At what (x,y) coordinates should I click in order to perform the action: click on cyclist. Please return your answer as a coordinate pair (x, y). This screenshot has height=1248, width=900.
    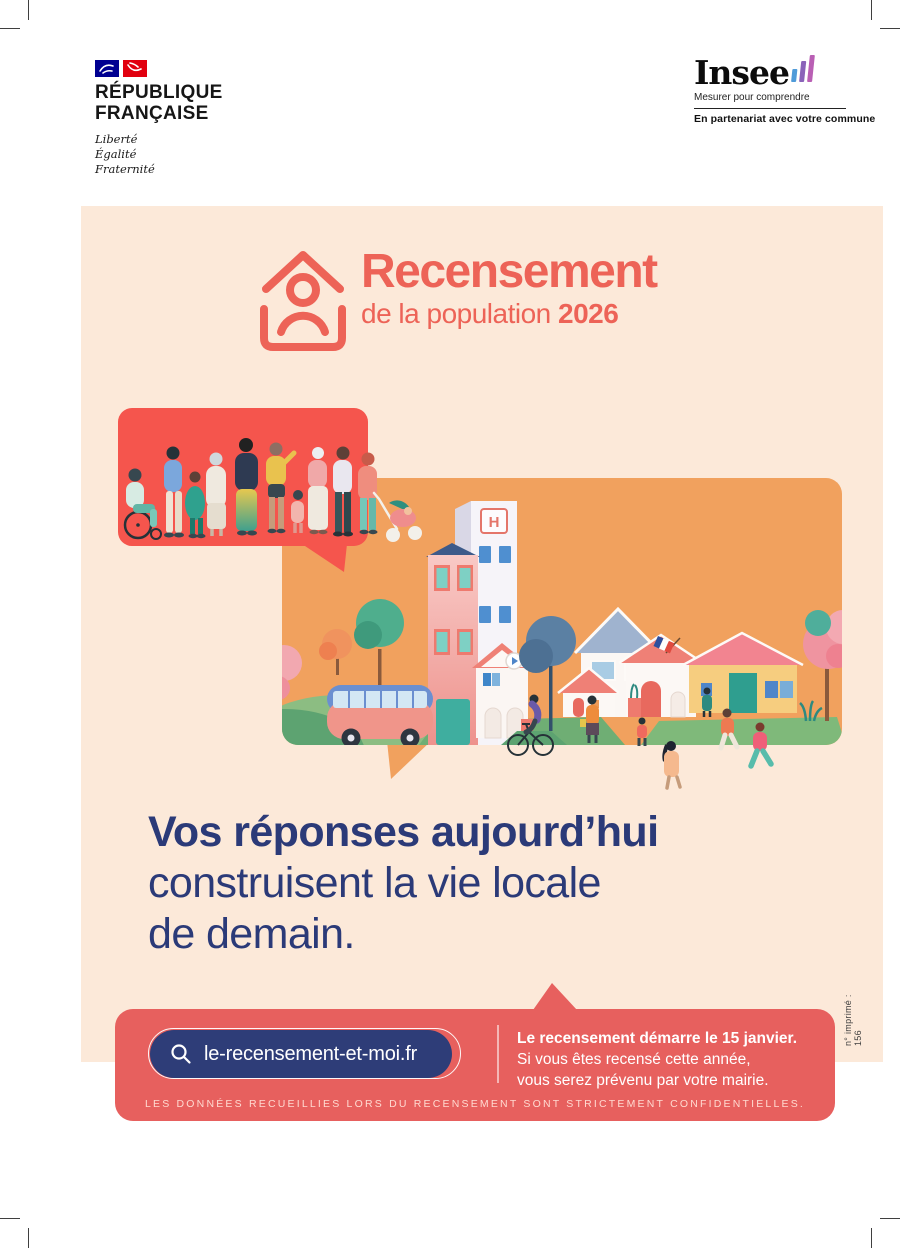
    Looking at the image, I should click on (530, 725).